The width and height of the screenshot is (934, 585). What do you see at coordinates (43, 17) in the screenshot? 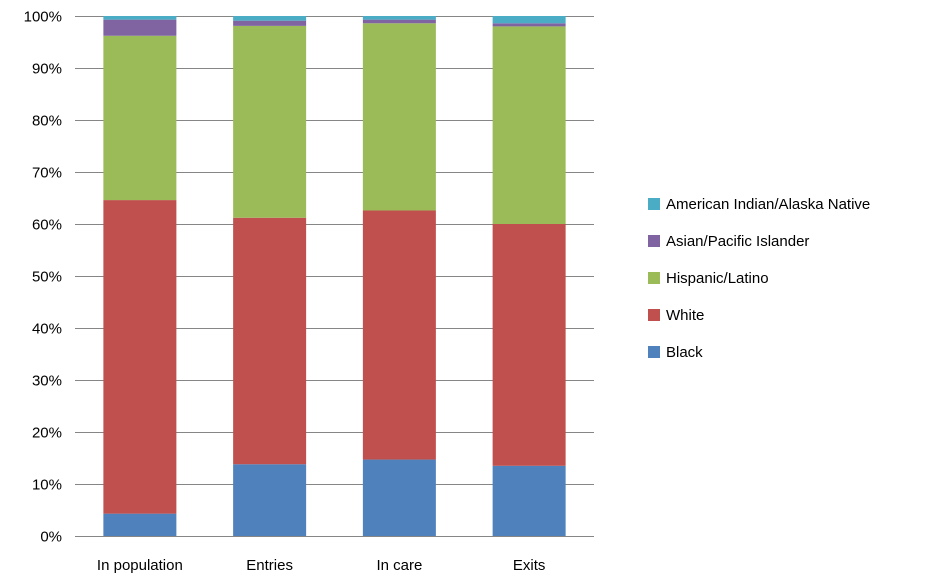
I see `y-tick-label: 100%` at bounding box center [43, 17].